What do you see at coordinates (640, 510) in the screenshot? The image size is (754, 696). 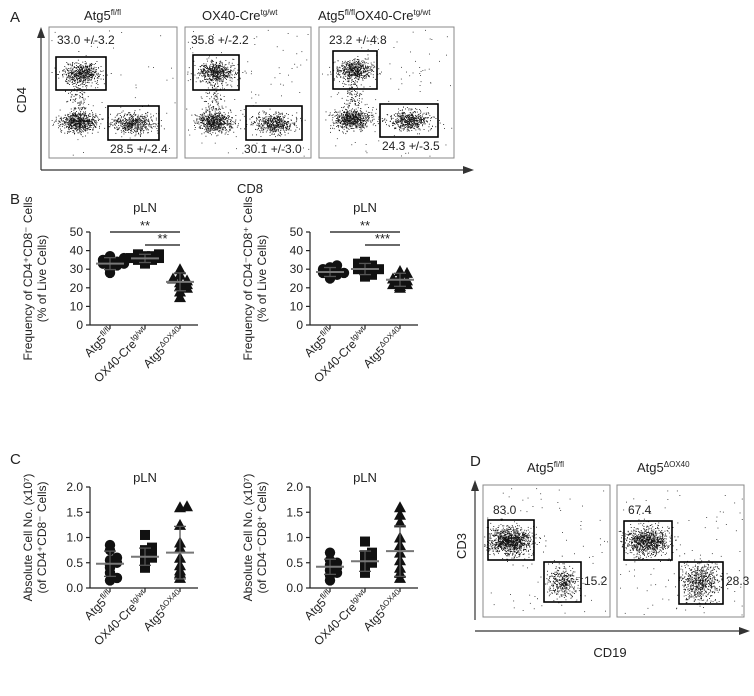 I see `gate-d2-cd3-value: 67.4` at bounding box center [640, 510].